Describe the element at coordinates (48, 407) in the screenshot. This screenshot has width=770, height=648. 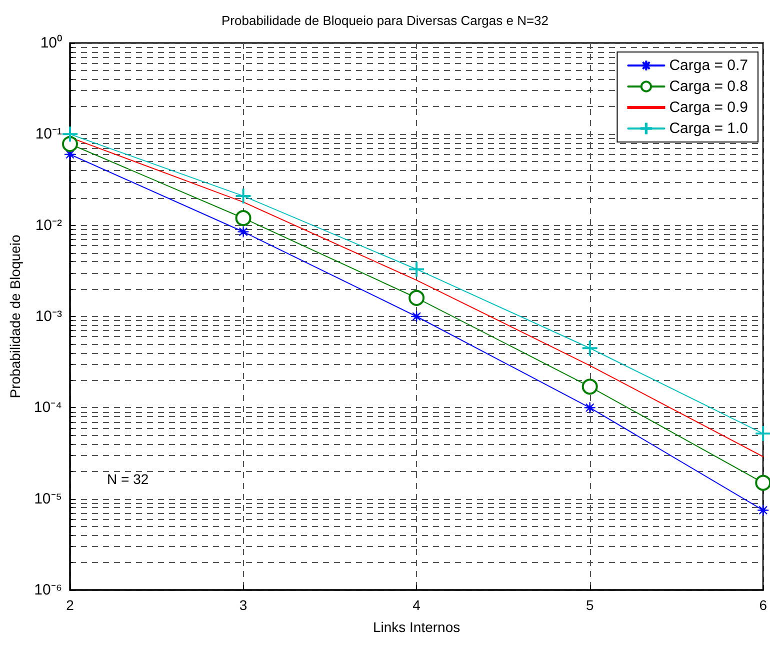
I see `y-tick-label: 10⁻⁴` at that location.